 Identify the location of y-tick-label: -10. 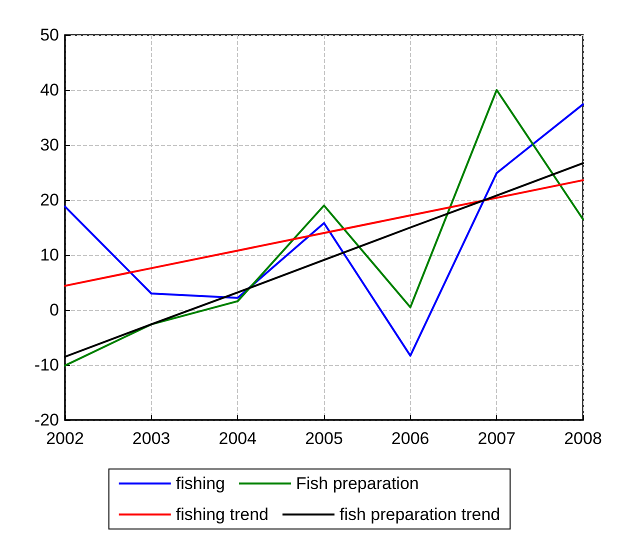
(46, 365).